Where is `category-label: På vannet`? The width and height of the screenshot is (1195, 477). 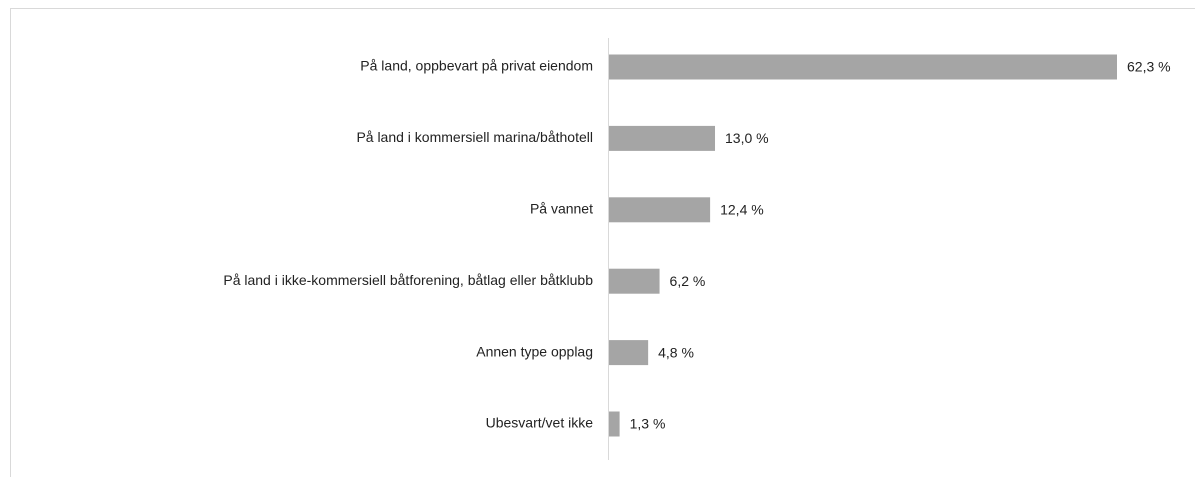 category-label: På vannet is located at coordinates (561, 209).